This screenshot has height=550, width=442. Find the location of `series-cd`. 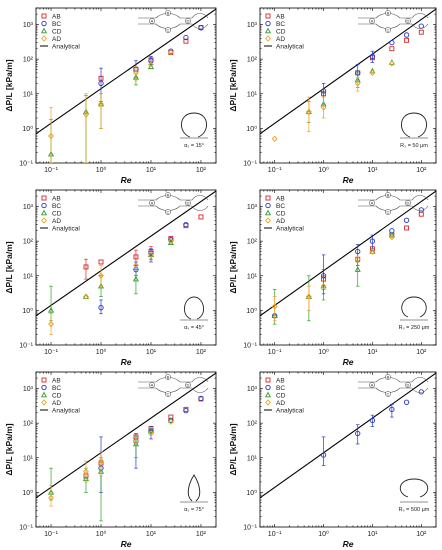

series-cd is located at coordinates (110, 280).